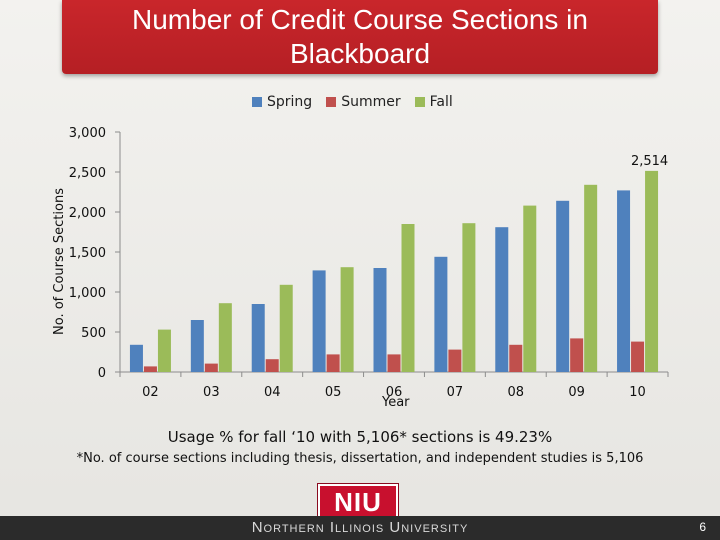 This screenshot has height=540, width=720. What do you see at coordinates (649, 161) in the screenshot?
I see `data-label: 2,514` at bounding box center [649, 161].